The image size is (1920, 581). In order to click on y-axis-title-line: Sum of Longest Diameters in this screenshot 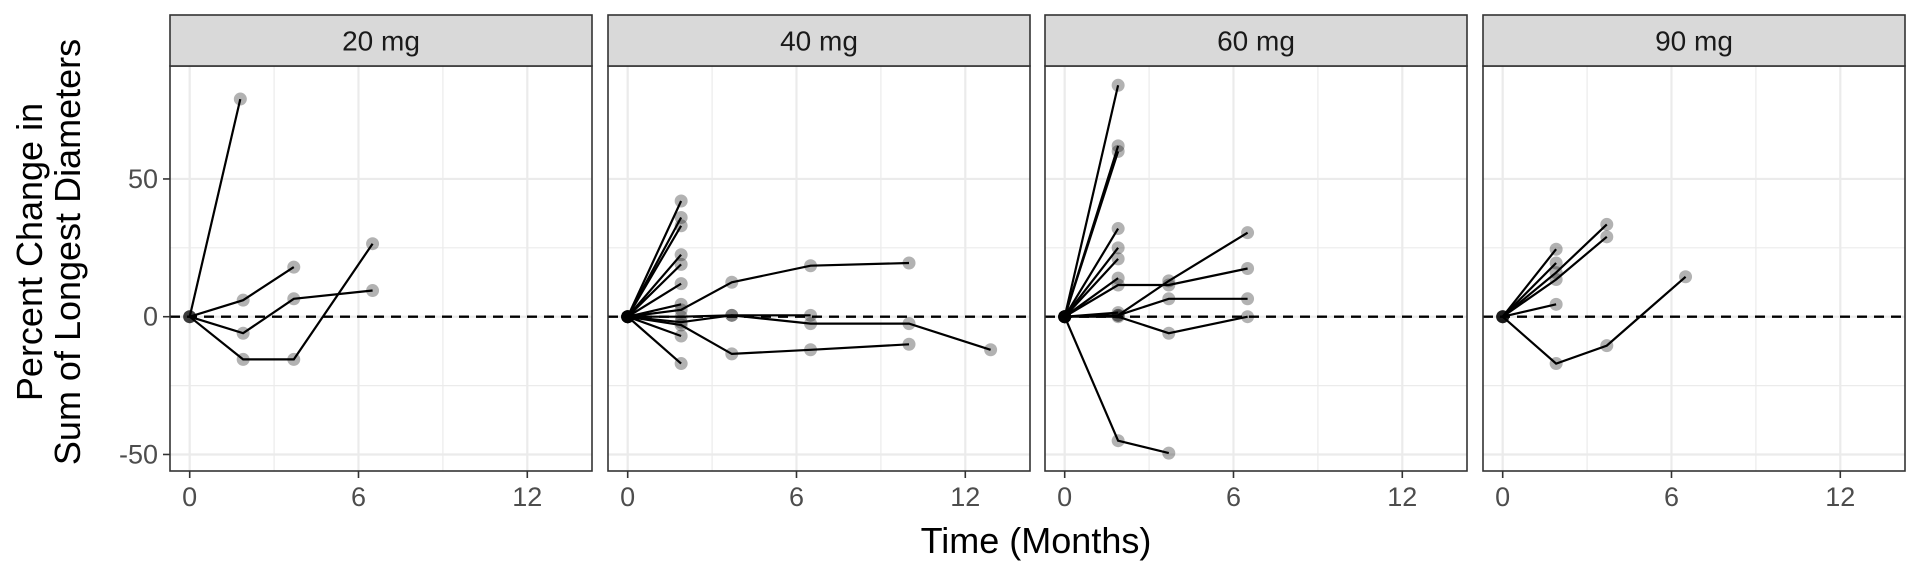, I will do `click(67, 252)`.